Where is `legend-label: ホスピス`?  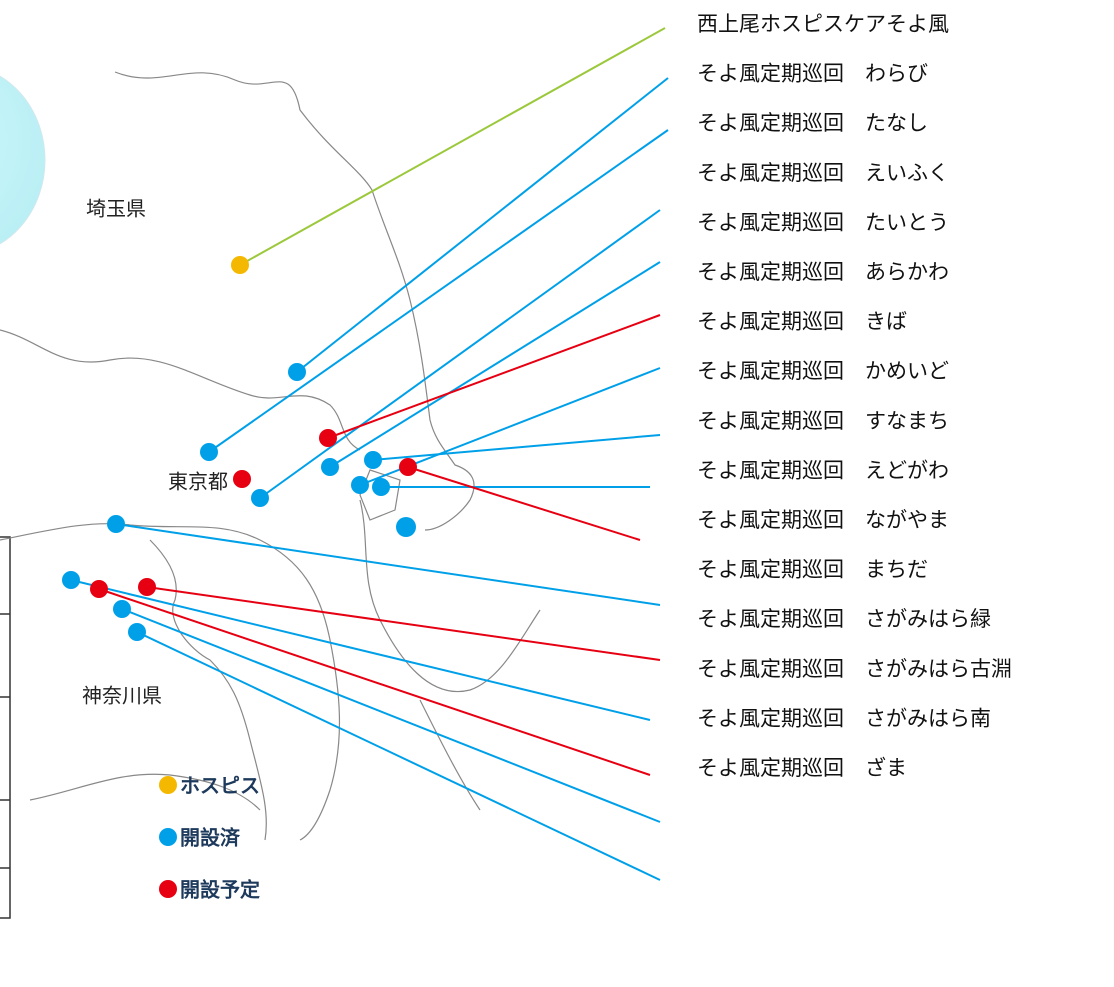 legend-label: ホスピス is located at coordinates (220, 786).